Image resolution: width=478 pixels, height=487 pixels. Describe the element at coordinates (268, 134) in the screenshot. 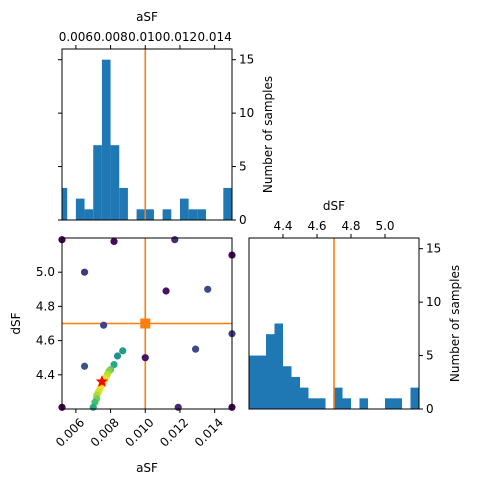

I see `histogram-aSF-ylabel: Number of samples` at that location.